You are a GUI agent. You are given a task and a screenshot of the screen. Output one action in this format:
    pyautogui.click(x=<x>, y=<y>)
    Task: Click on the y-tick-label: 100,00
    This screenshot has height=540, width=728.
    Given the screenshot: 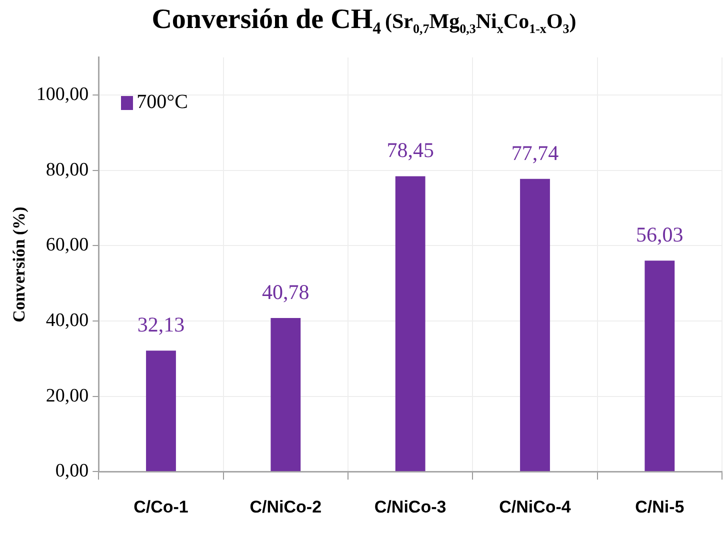 What is the action you would take?
    pyautogui.click(x=62, y=95)
    